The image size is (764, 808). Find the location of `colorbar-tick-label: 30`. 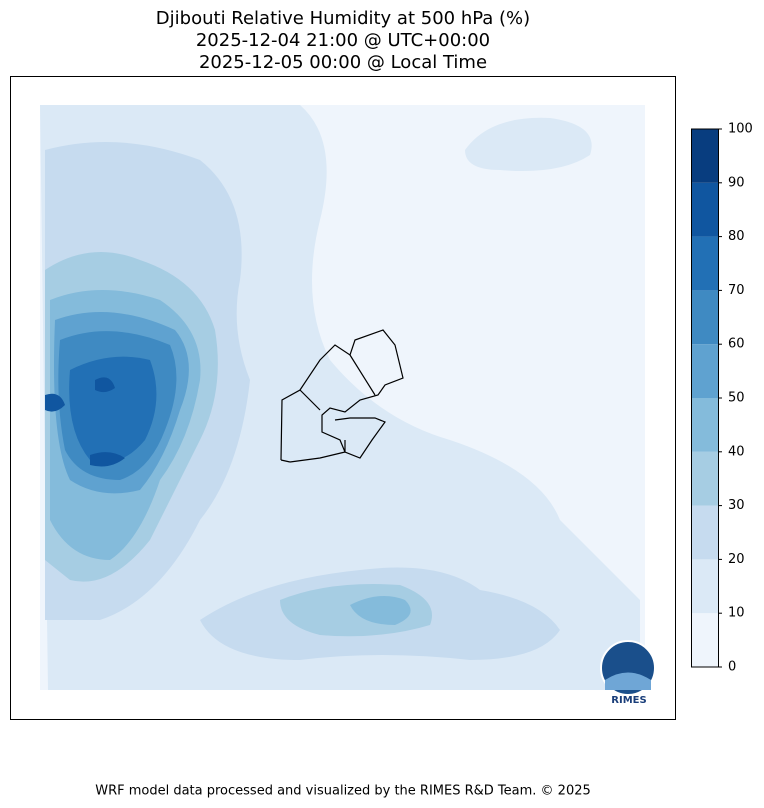

colorbar-tick-label: 30 is located at coordinates (736, 505).